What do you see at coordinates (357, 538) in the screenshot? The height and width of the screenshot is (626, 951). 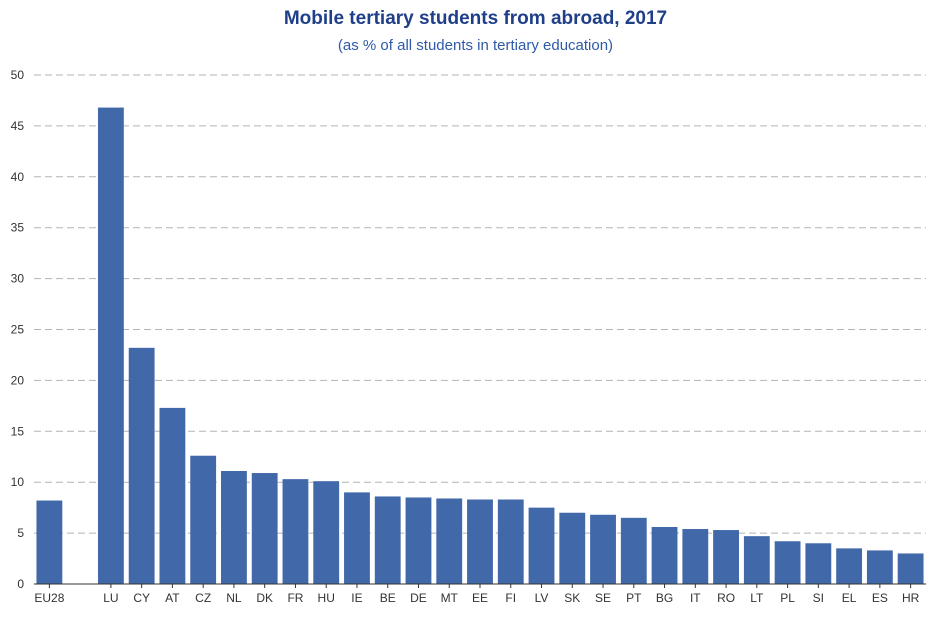 I see `bar-ie` at bounding box center [357, 538].